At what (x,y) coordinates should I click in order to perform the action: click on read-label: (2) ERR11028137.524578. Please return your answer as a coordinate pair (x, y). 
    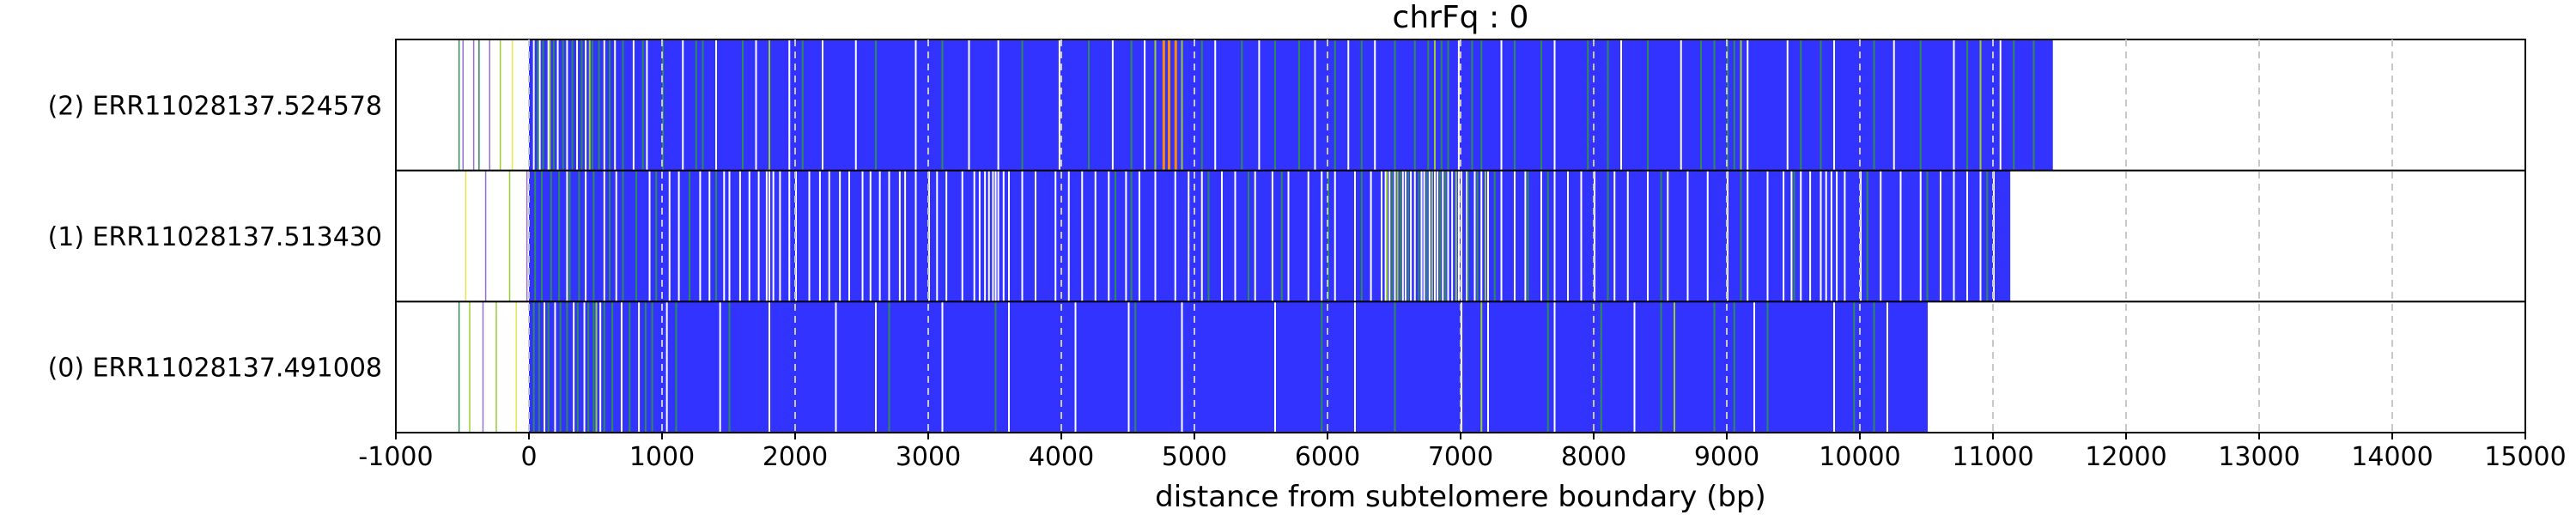
    Looking at the image, I should click on (215, 106).